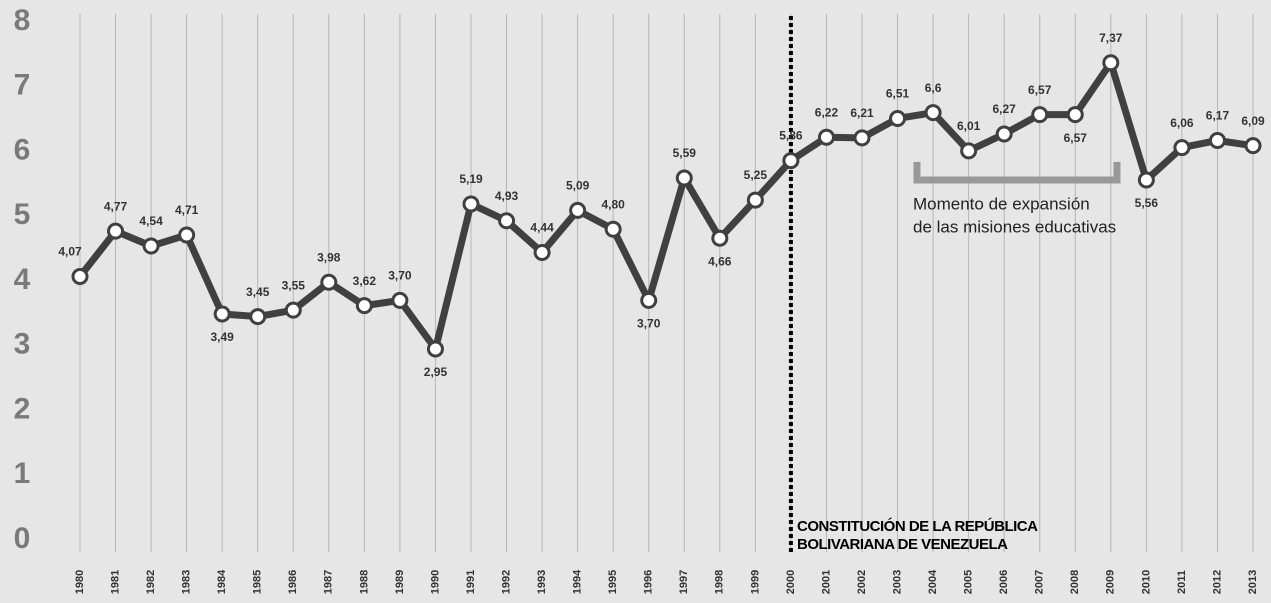 Image resolution: width=1271 pixels, height=603 pixels. I want to click on data-label: 3,55, so click(294, 285).